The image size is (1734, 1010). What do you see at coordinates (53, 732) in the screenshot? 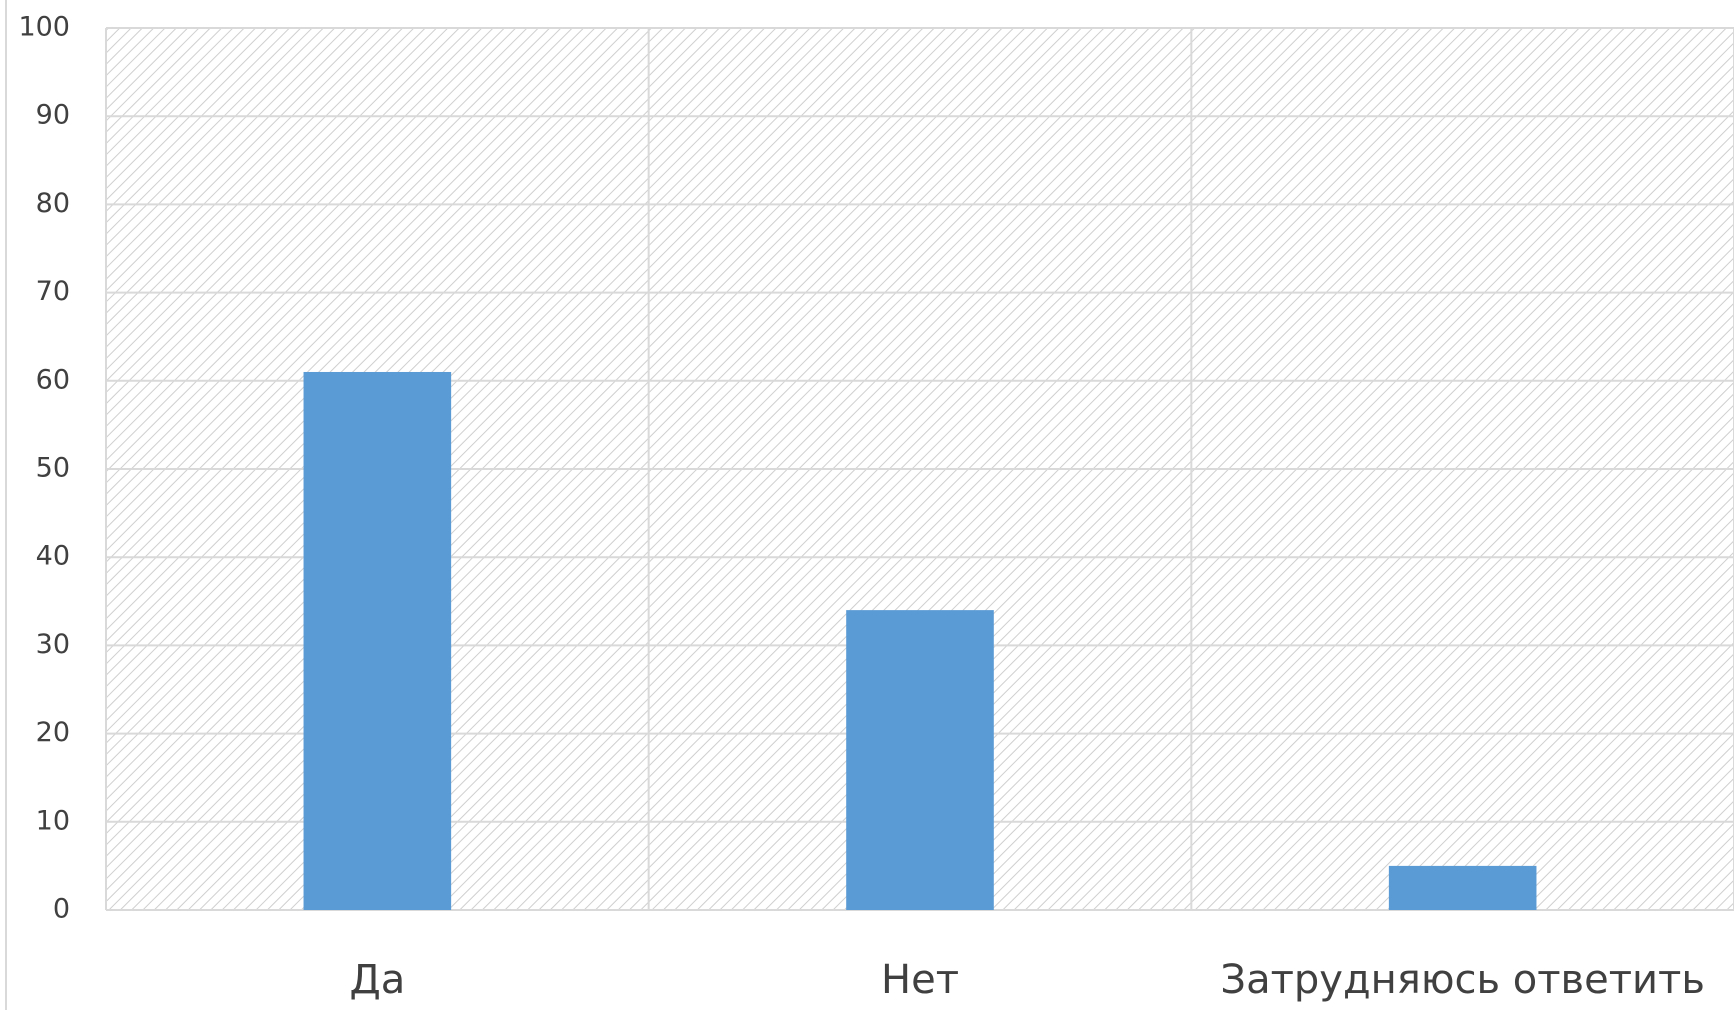
I see `y-tick-label: 20` at bounding box center [53, 732].